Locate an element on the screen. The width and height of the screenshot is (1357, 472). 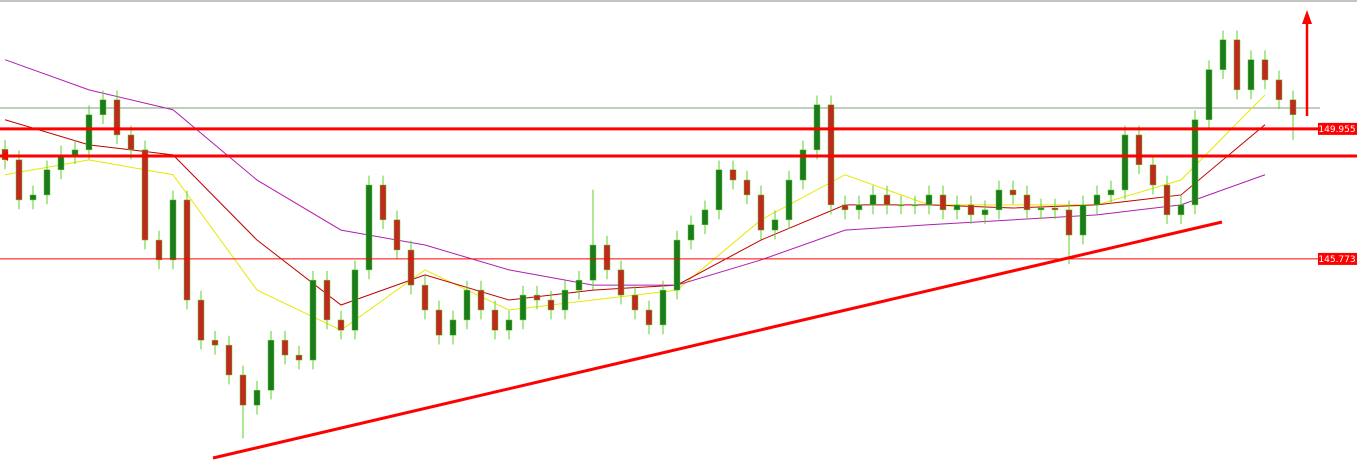
price-label-box is located at coordinates (1337, 258).